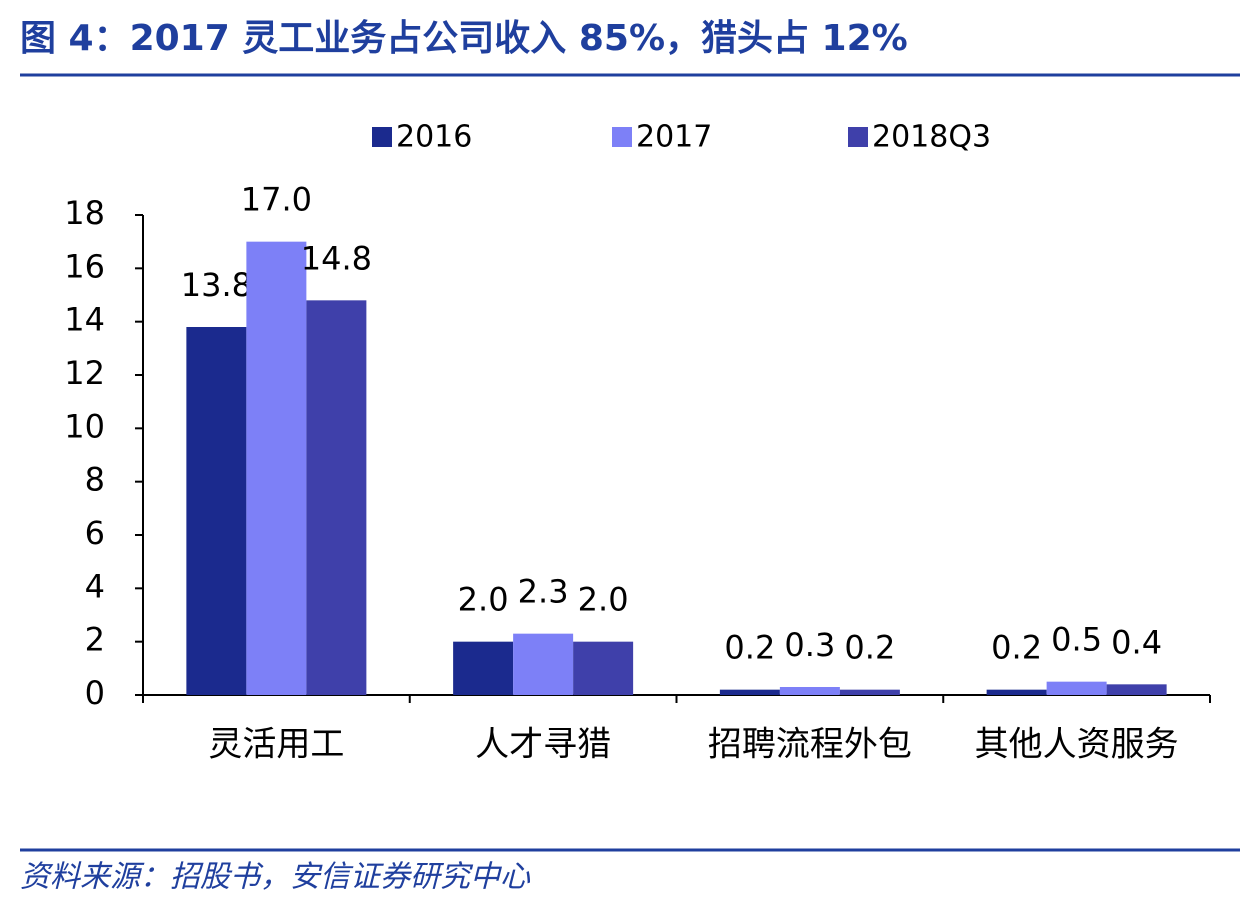 This screenshot has height=900, width=1240. Describe the element at coordinates (84, 266) in the screenshot. I see `y-tick-label: 16` at that location.